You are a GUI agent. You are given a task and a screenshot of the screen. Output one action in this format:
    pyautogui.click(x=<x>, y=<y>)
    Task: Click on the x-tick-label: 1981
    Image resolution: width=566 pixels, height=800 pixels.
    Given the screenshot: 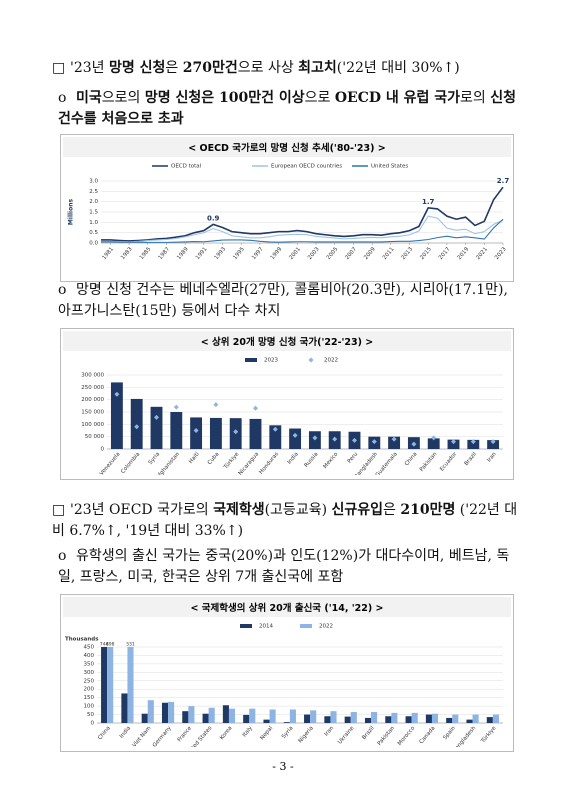 What is the action you would take?
    pyautogui.click(x=108, y=253)
    